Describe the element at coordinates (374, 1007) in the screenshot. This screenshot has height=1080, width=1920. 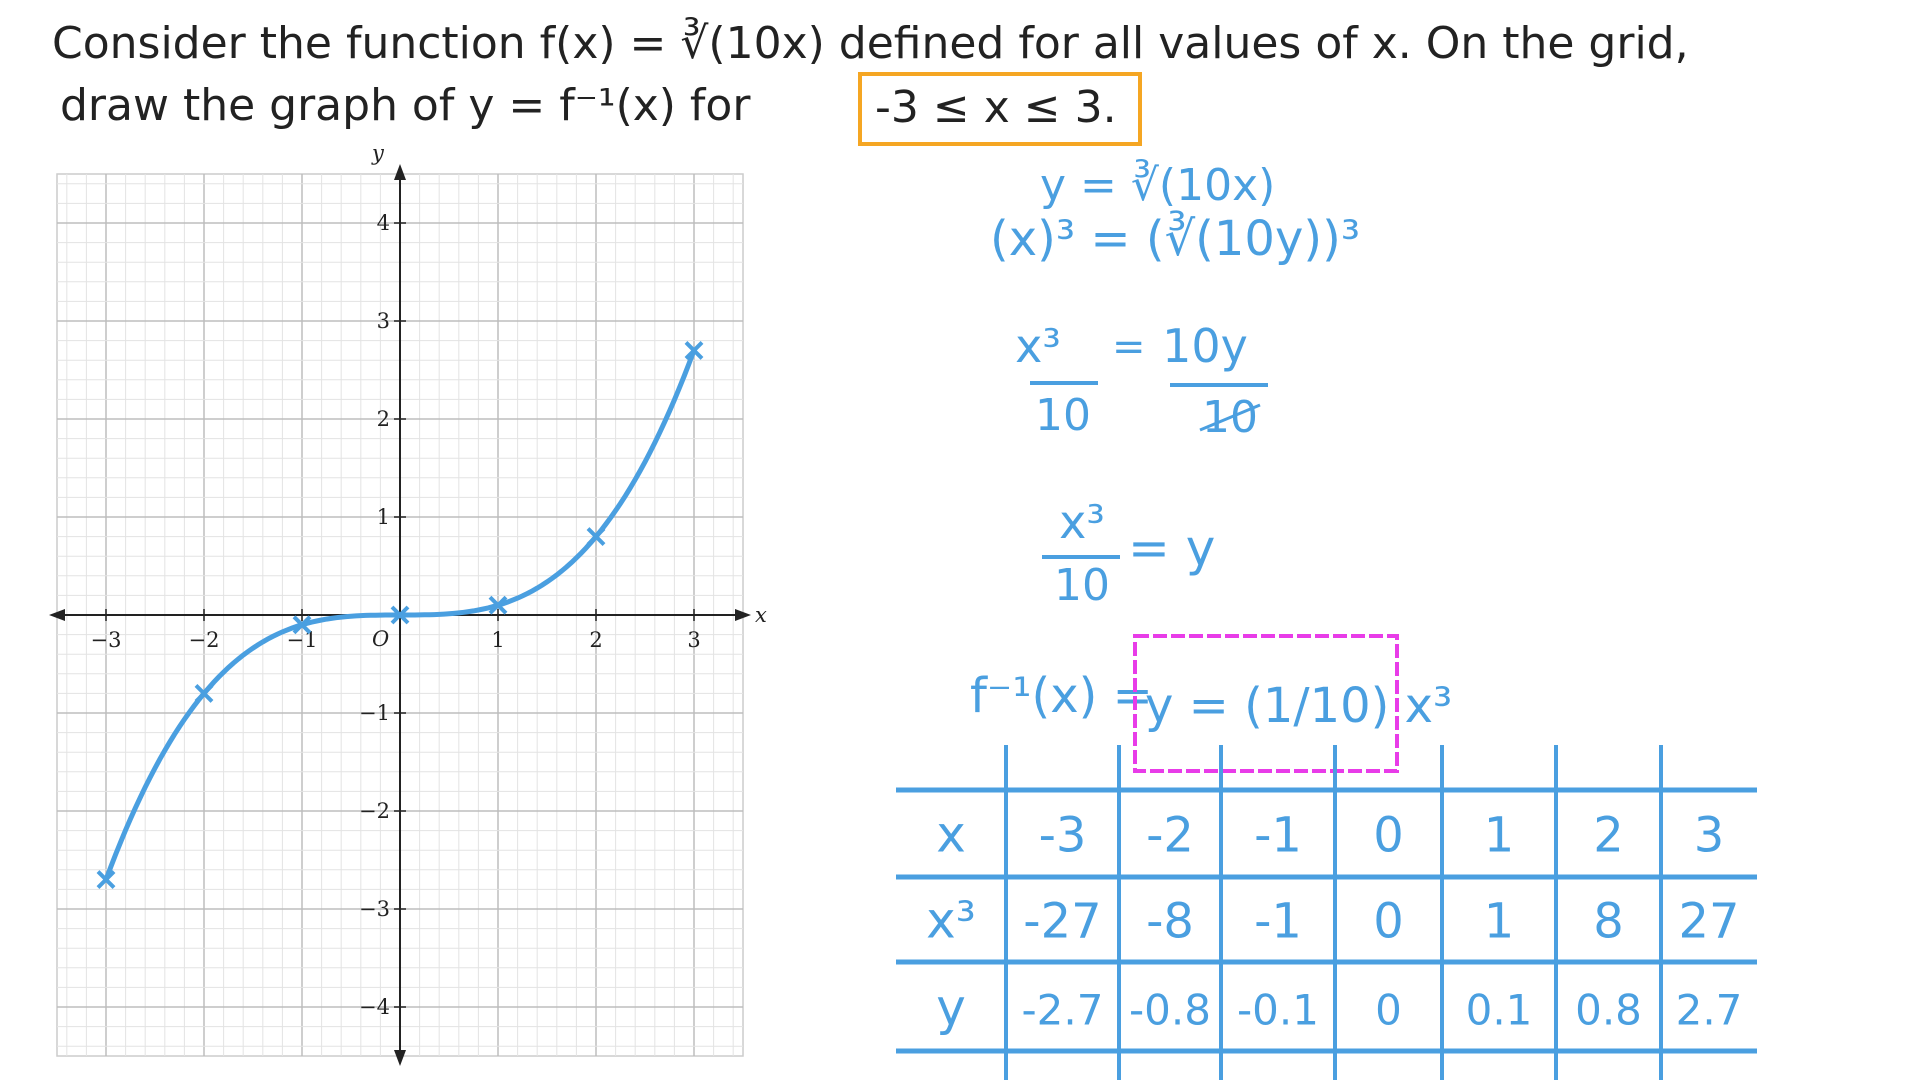
I see `y-tick-label: −4` at that location.